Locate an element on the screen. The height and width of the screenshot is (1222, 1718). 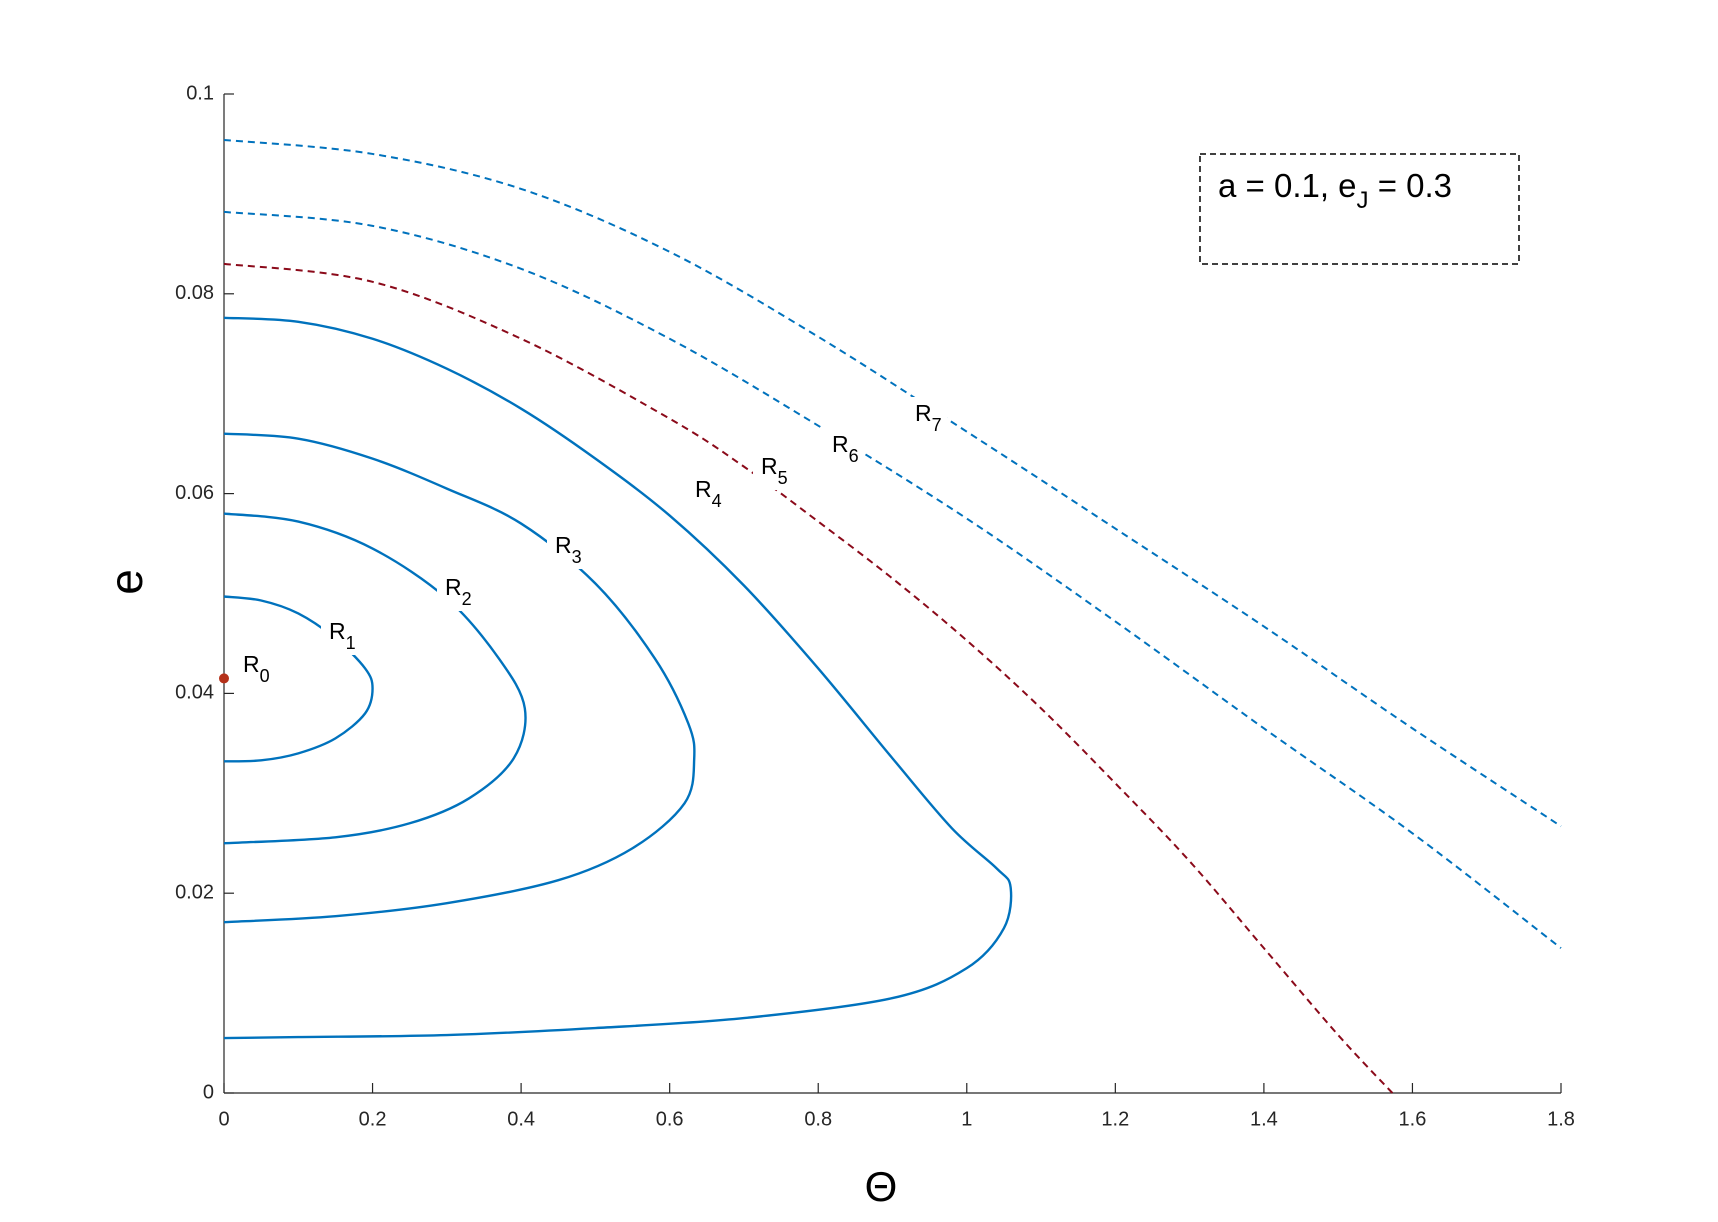
y-tick-label: 0.08 is located at coordinates (194, 293).